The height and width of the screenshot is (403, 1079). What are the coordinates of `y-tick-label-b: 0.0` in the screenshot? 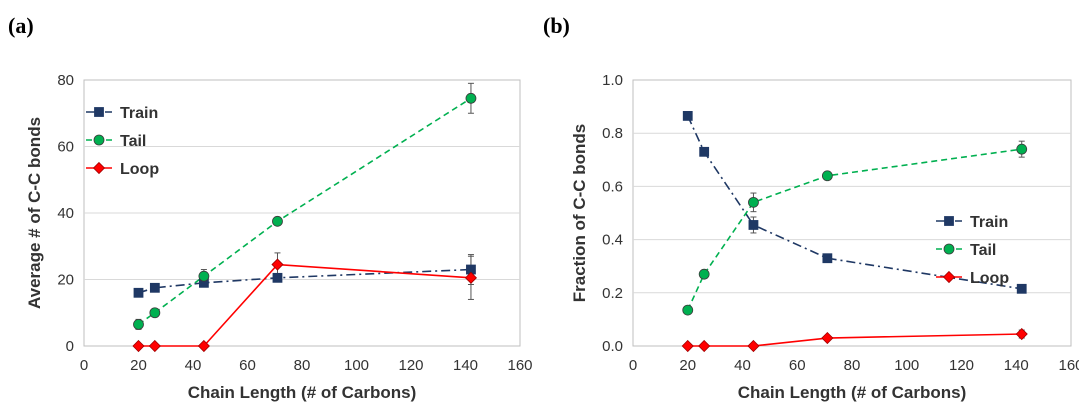 It's located at (612, 346).